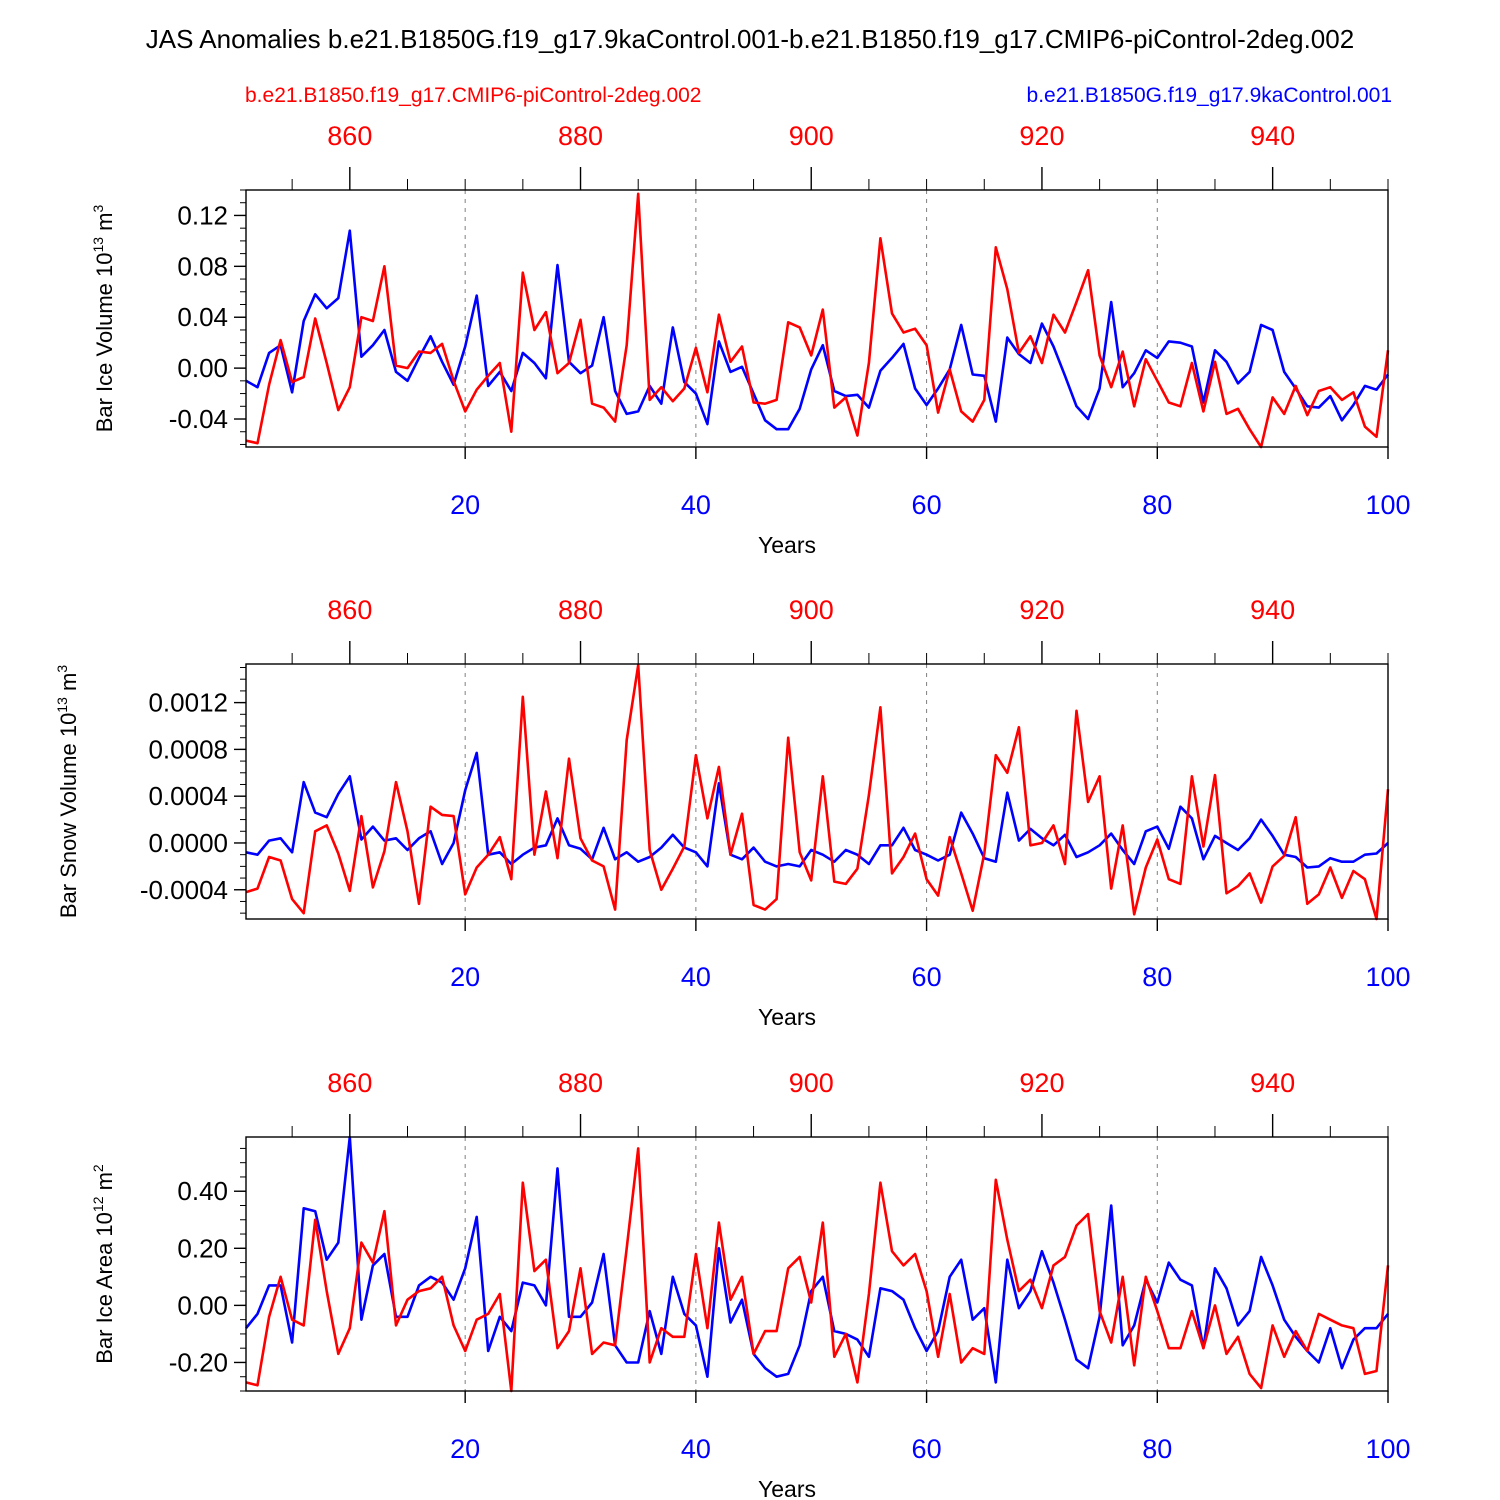  I want to click on y-tick-label: 0.0012, so click(188, 703).